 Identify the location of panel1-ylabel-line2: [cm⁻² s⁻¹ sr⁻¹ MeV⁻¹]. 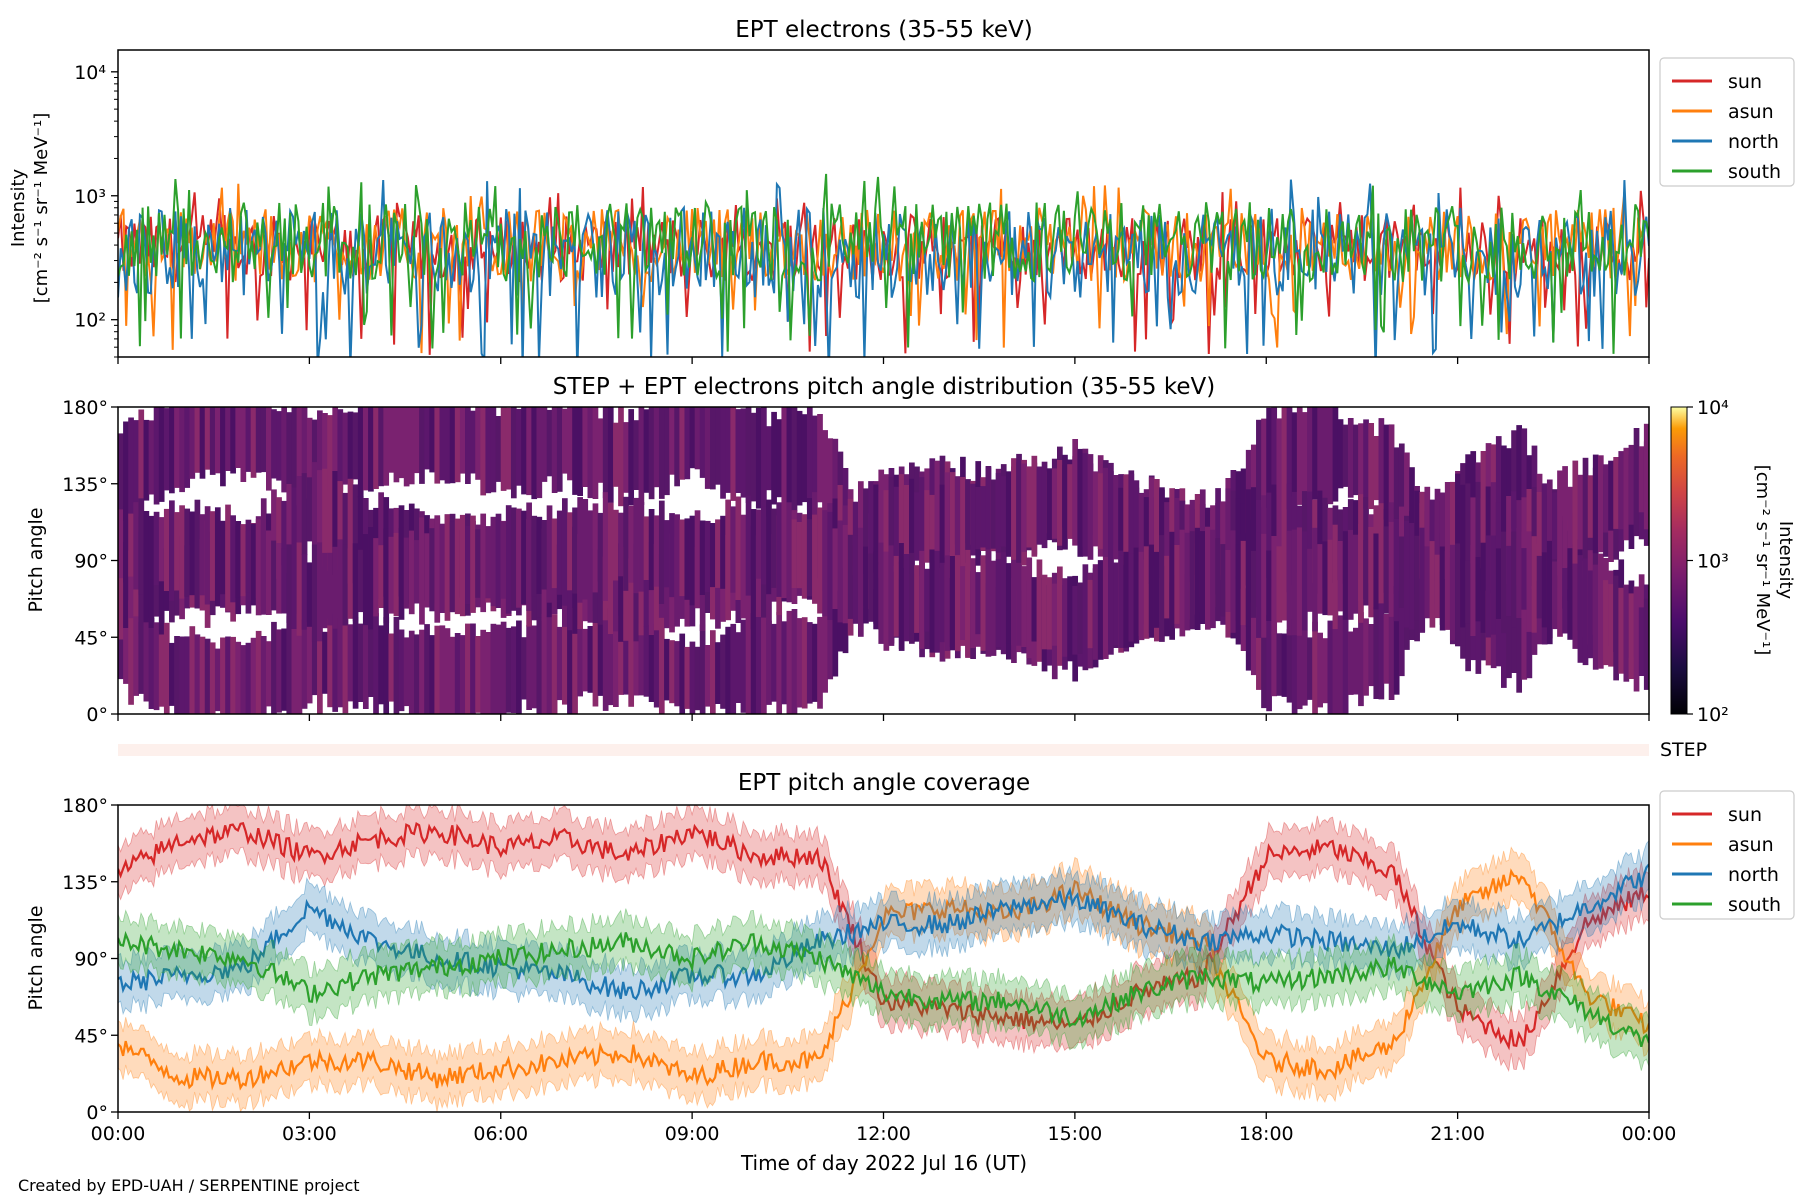
(41, 208).